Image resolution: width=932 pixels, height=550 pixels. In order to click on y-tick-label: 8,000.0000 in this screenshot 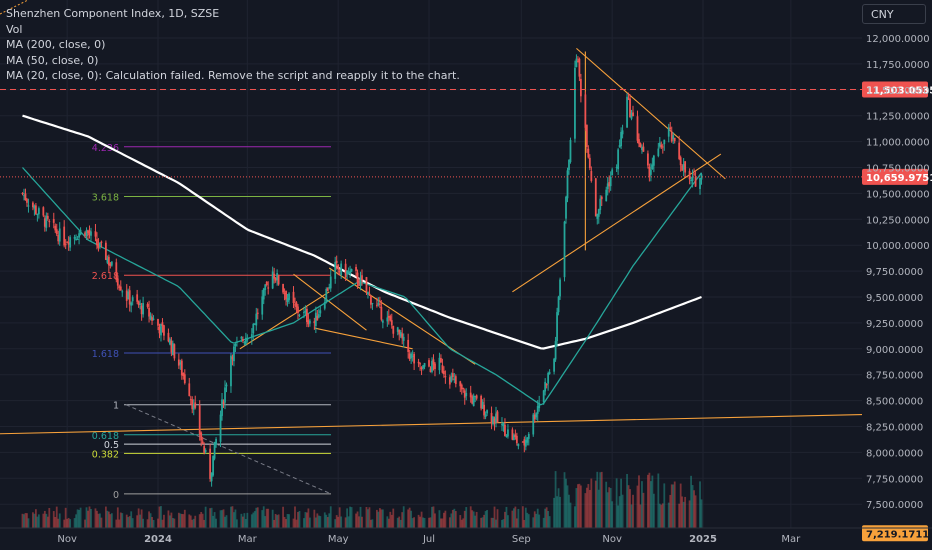, I will do `click(894, 453)`.